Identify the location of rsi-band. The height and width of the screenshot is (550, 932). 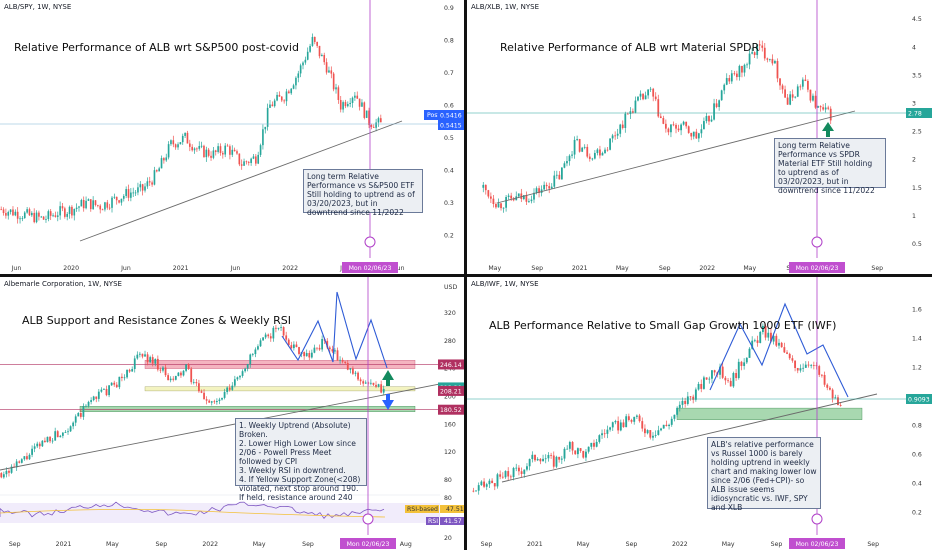
(220, 513).